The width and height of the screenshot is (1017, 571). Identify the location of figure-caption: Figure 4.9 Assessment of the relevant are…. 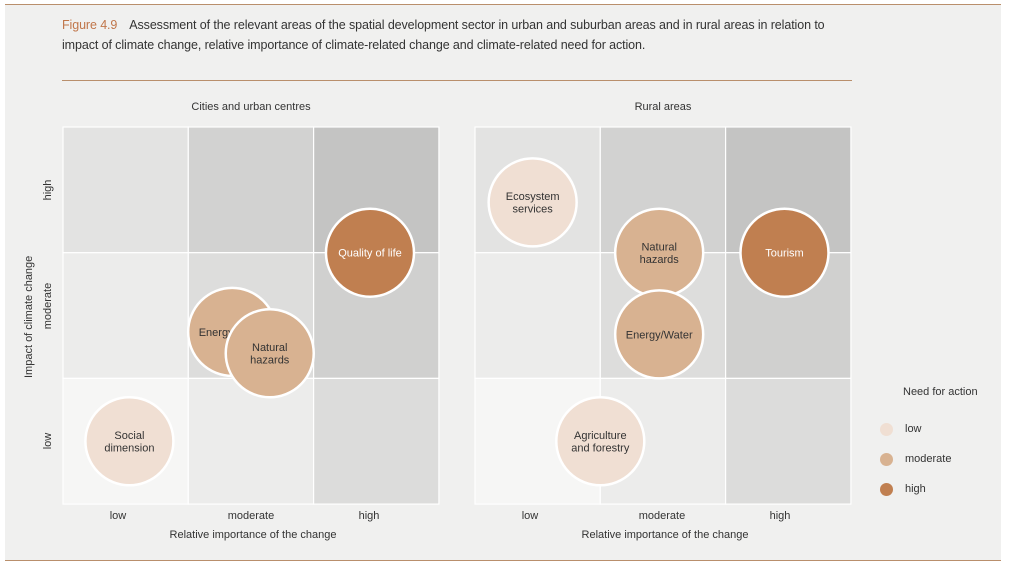
(457, 35).